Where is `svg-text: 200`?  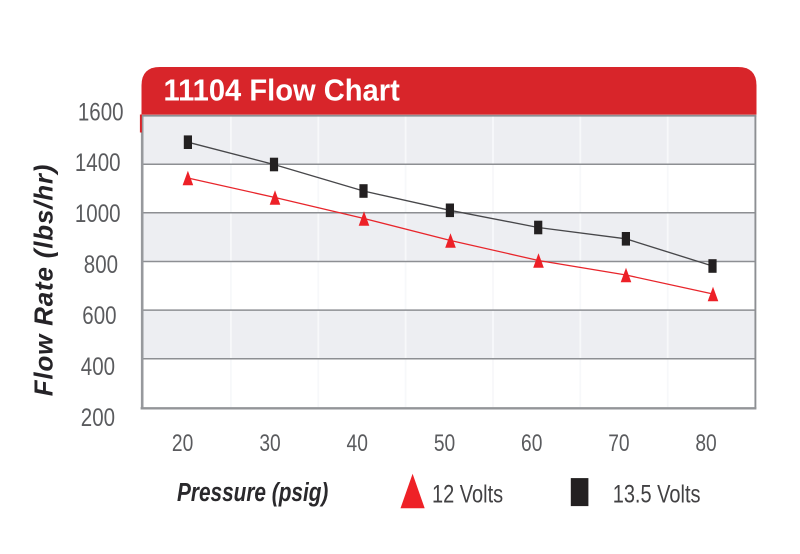 svg-text: 200 is located at coordinates (98, 417).